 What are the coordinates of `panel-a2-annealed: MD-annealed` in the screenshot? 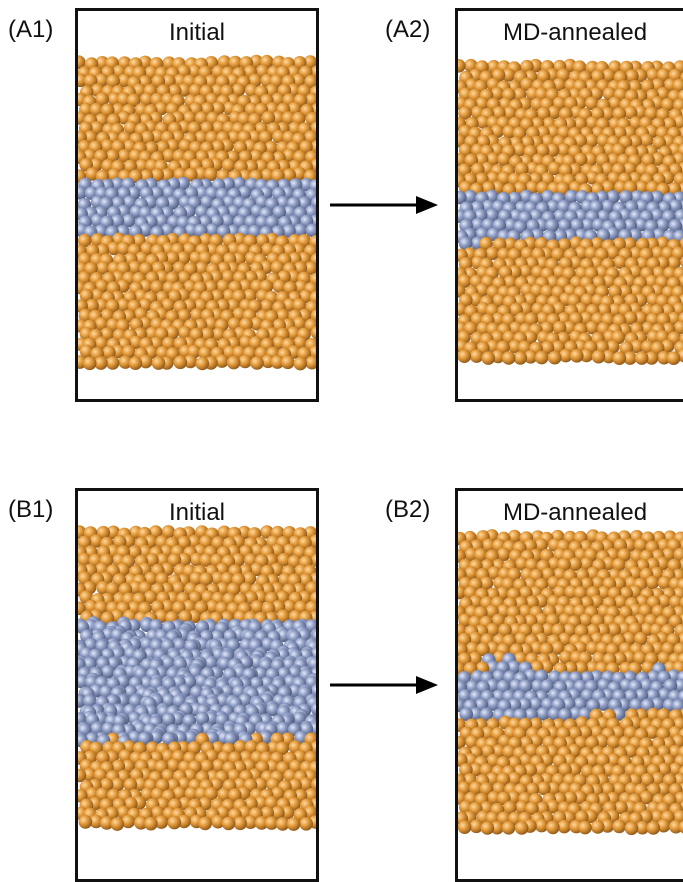 It's located at (569, 205).